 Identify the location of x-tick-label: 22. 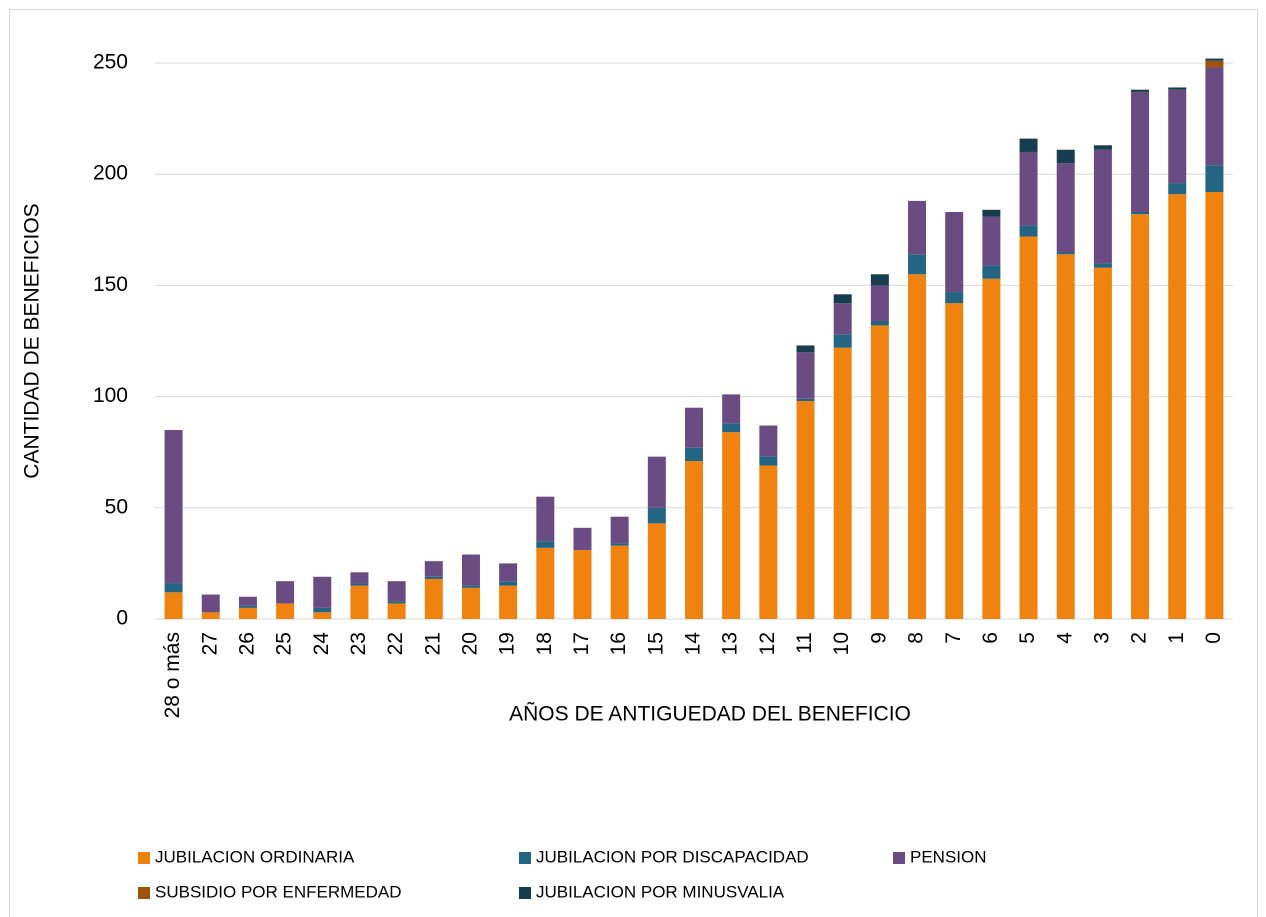
(395, 643).